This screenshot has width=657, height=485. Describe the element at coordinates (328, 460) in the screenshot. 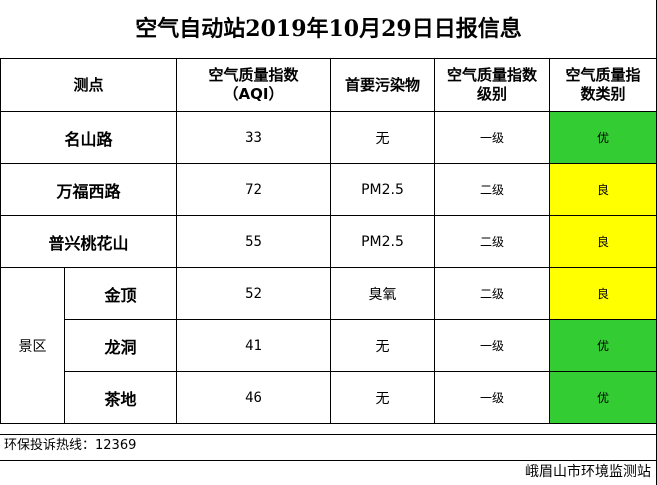

I see `footer-divider-bottom` at that location.